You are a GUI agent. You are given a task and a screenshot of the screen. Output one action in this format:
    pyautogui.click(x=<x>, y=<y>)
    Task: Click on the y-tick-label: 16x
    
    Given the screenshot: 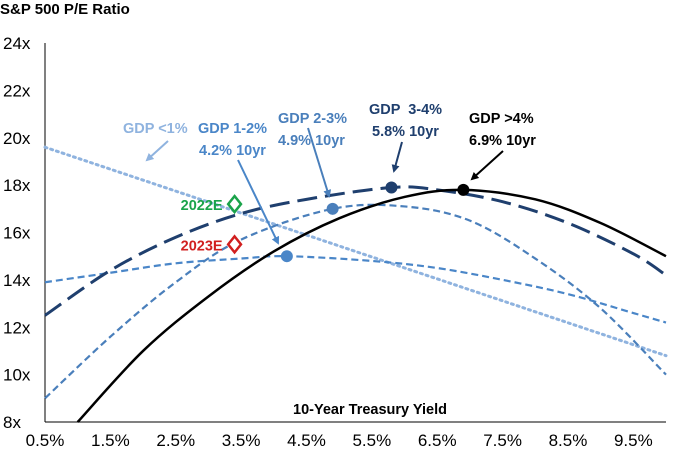 What is the action you would take?
    pyautogui.click(x=17, y=233)
    